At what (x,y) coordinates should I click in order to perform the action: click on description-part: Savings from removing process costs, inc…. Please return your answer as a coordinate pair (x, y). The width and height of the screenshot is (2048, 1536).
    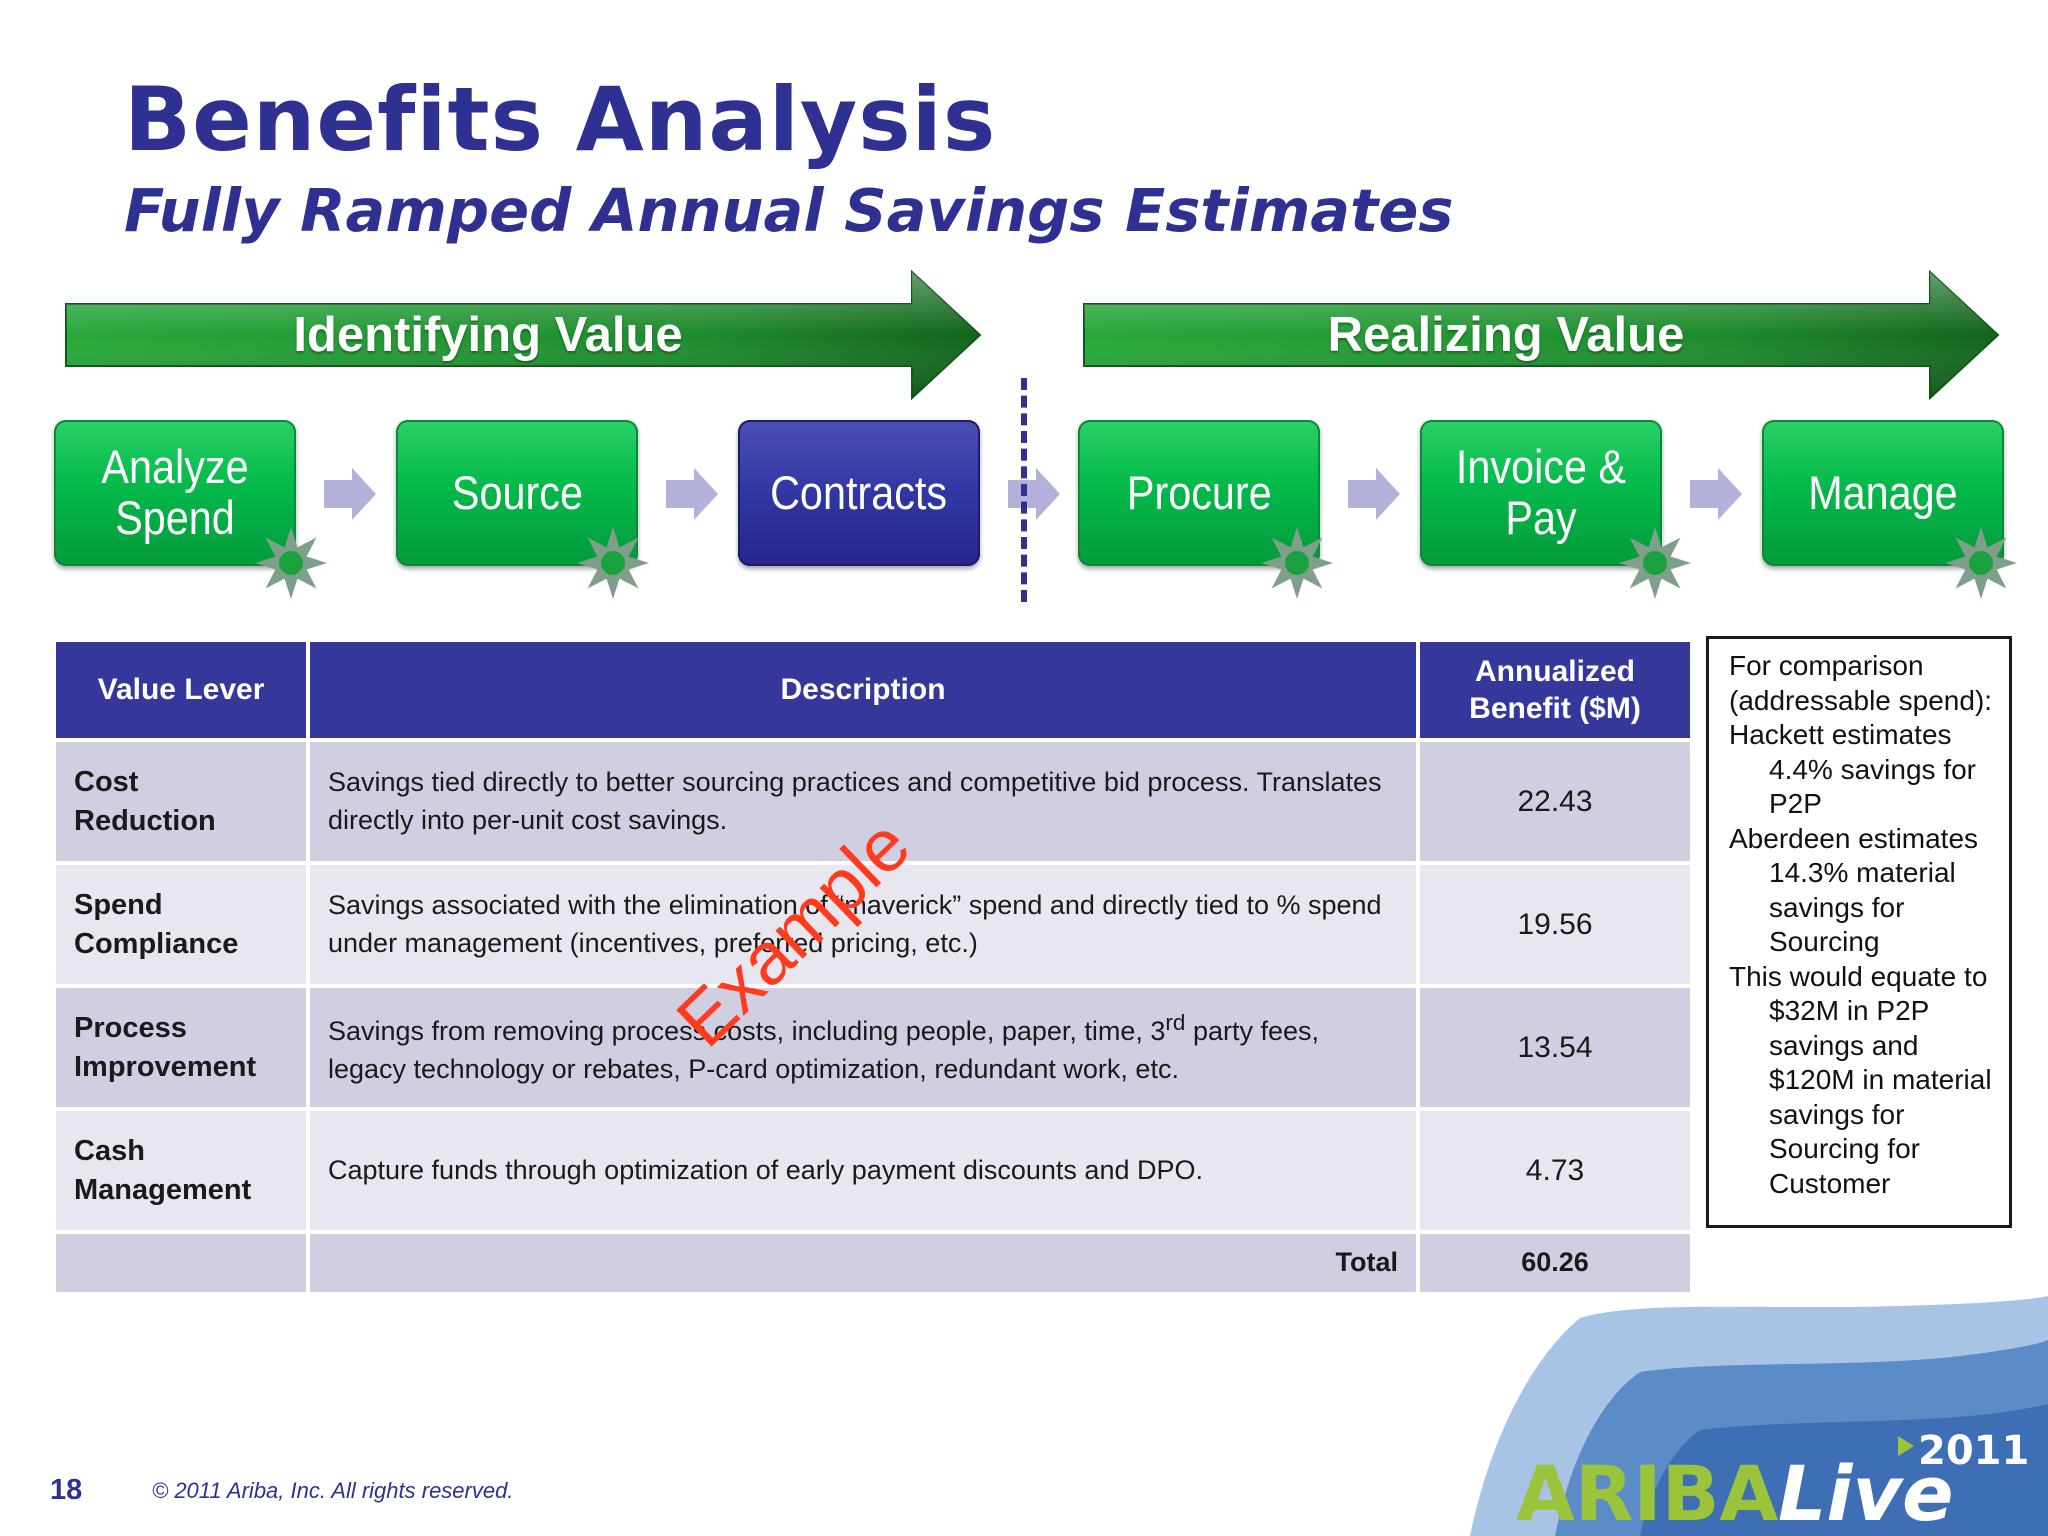
    Looking at the image, I should click on (747, 1030).